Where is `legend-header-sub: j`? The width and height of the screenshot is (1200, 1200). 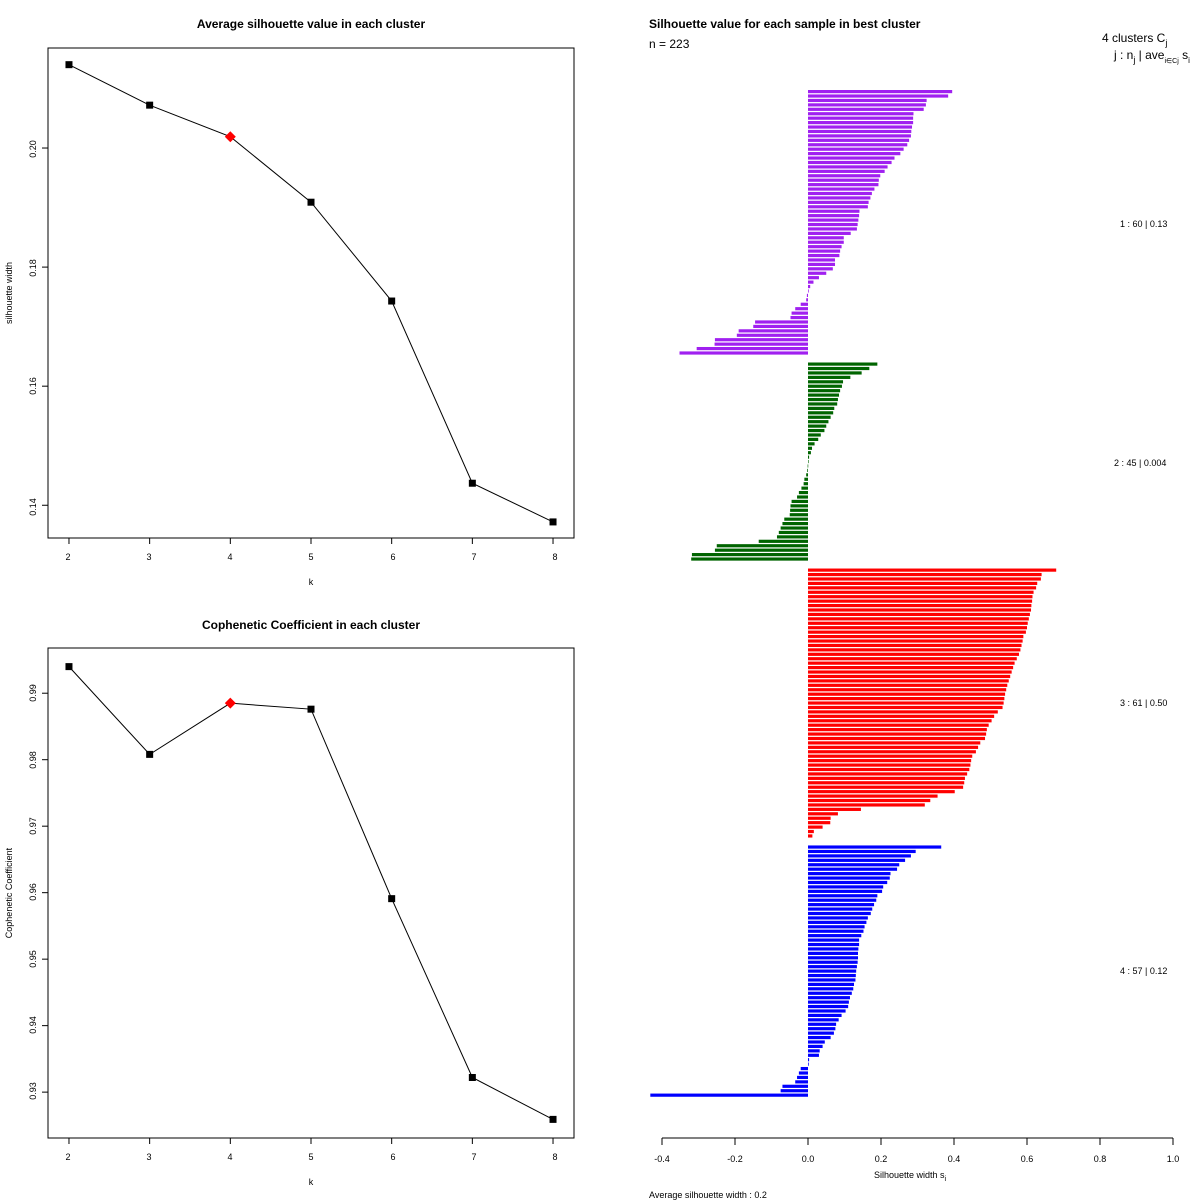 legend-header-sub: j is located at coordinates (1165, 43).